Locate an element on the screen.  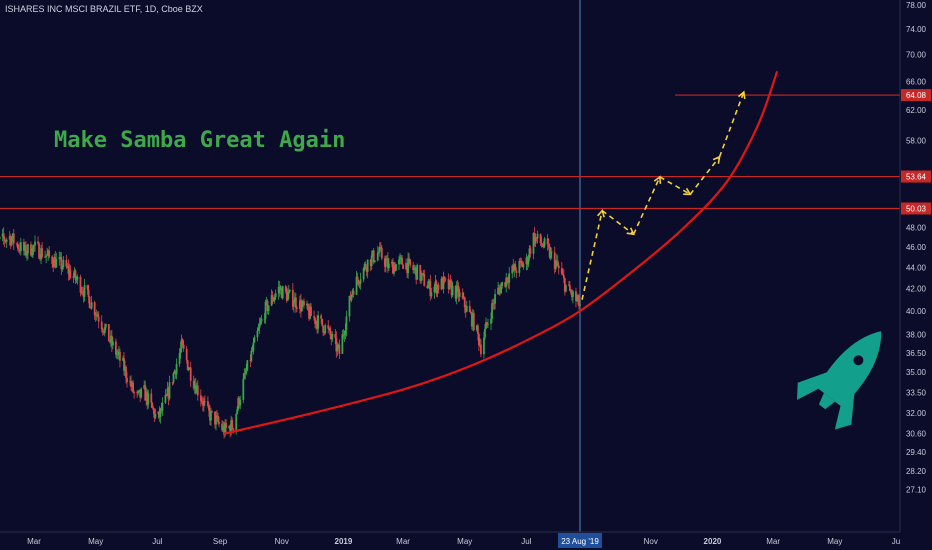
time-axis-panel is located at coordinates (466, 541).